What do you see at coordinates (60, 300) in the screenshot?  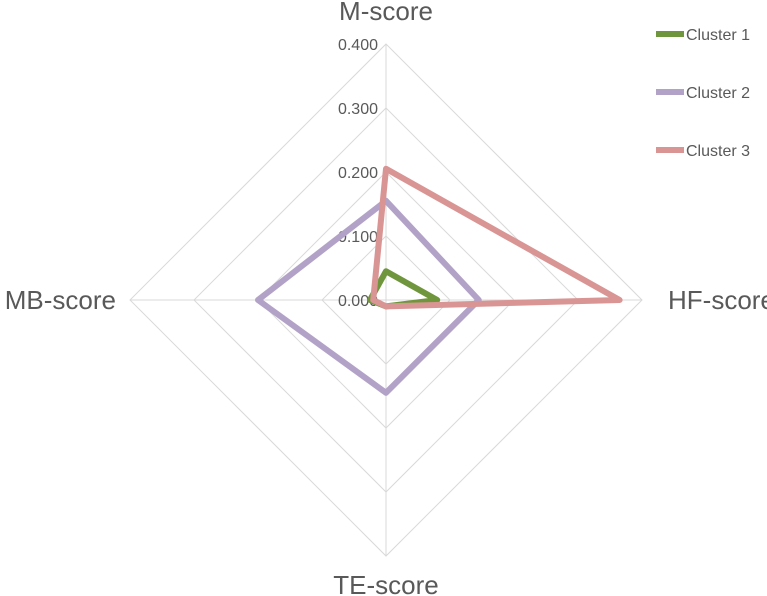 I see `axis-label-mb-score: MB-score` at bounding box center [60, 300].